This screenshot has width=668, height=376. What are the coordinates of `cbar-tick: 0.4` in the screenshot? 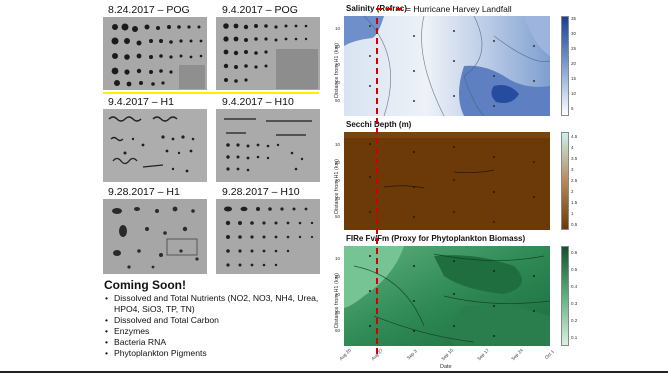 It's located at (574, 286).